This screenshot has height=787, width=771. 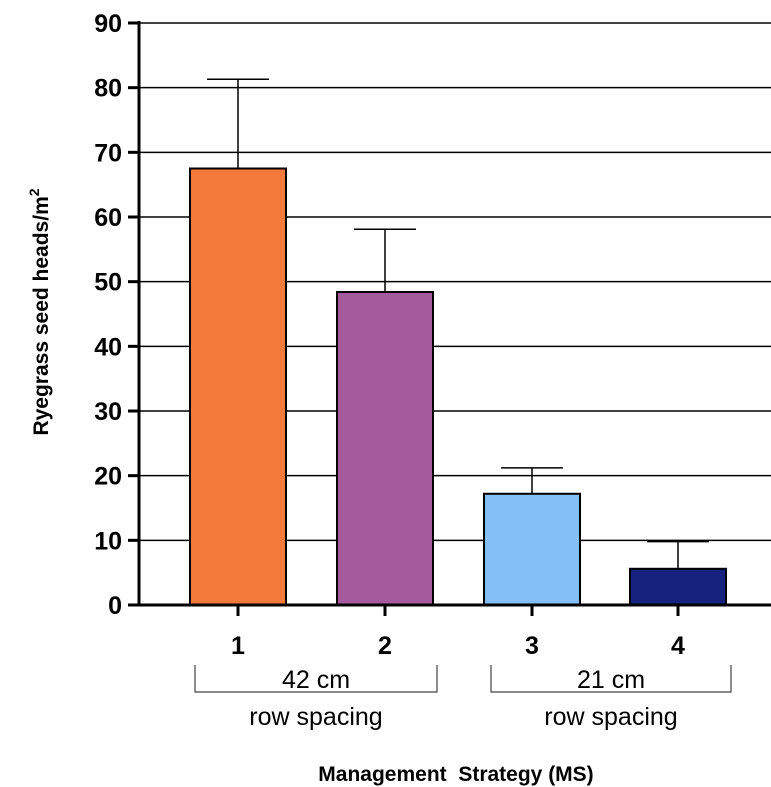 I want to click on y-tick-label: 90, so click(x=108, y=24).